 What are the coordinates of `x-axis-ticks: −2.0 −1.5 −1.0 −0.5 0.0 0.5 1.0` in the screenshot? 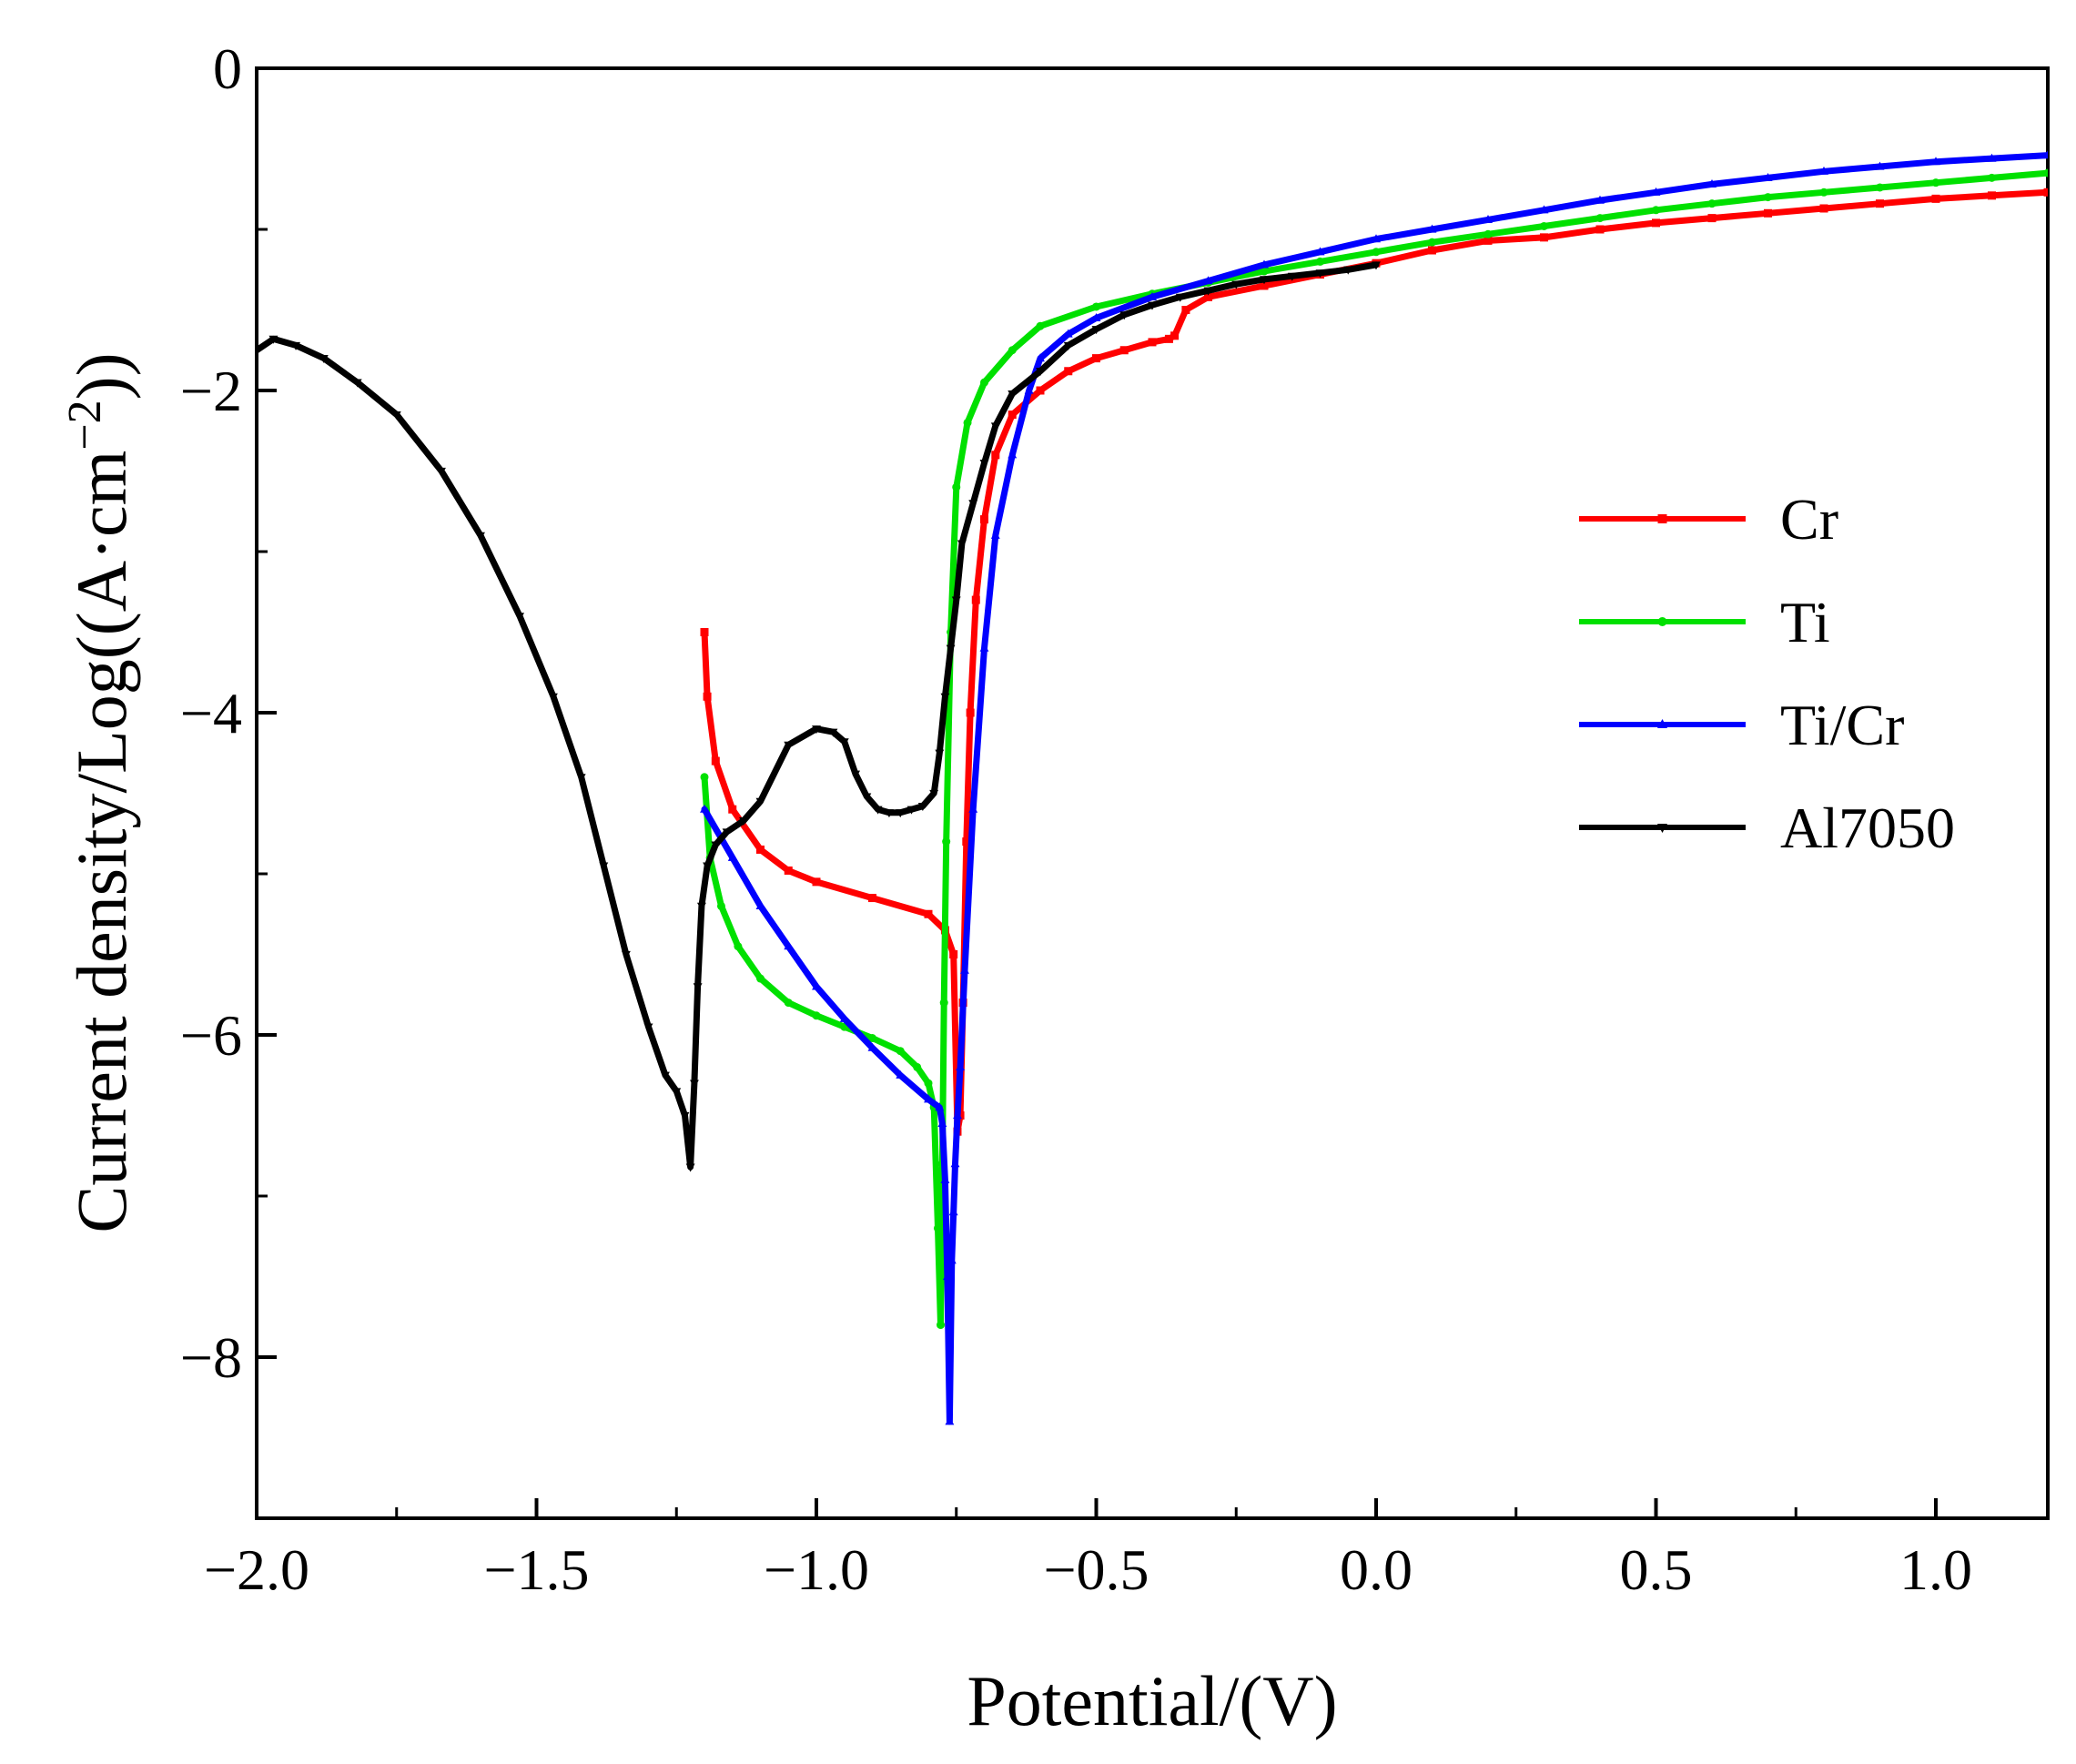 It's located at (1088, 1550).